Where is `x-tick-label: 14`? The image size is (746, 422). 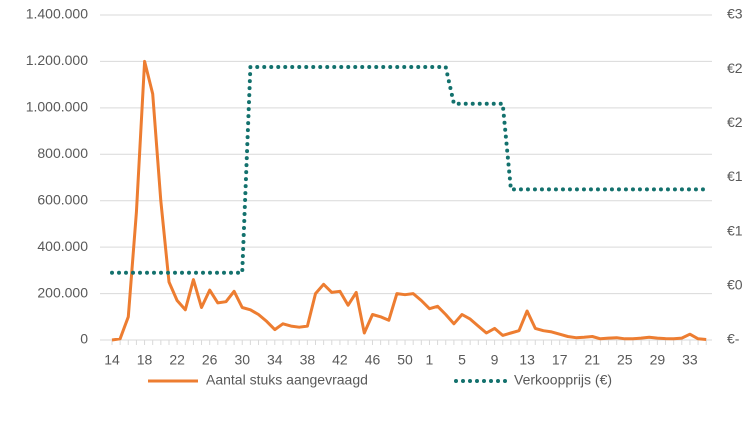 x-tick-label: 14 is located at coordinates (112, 360).